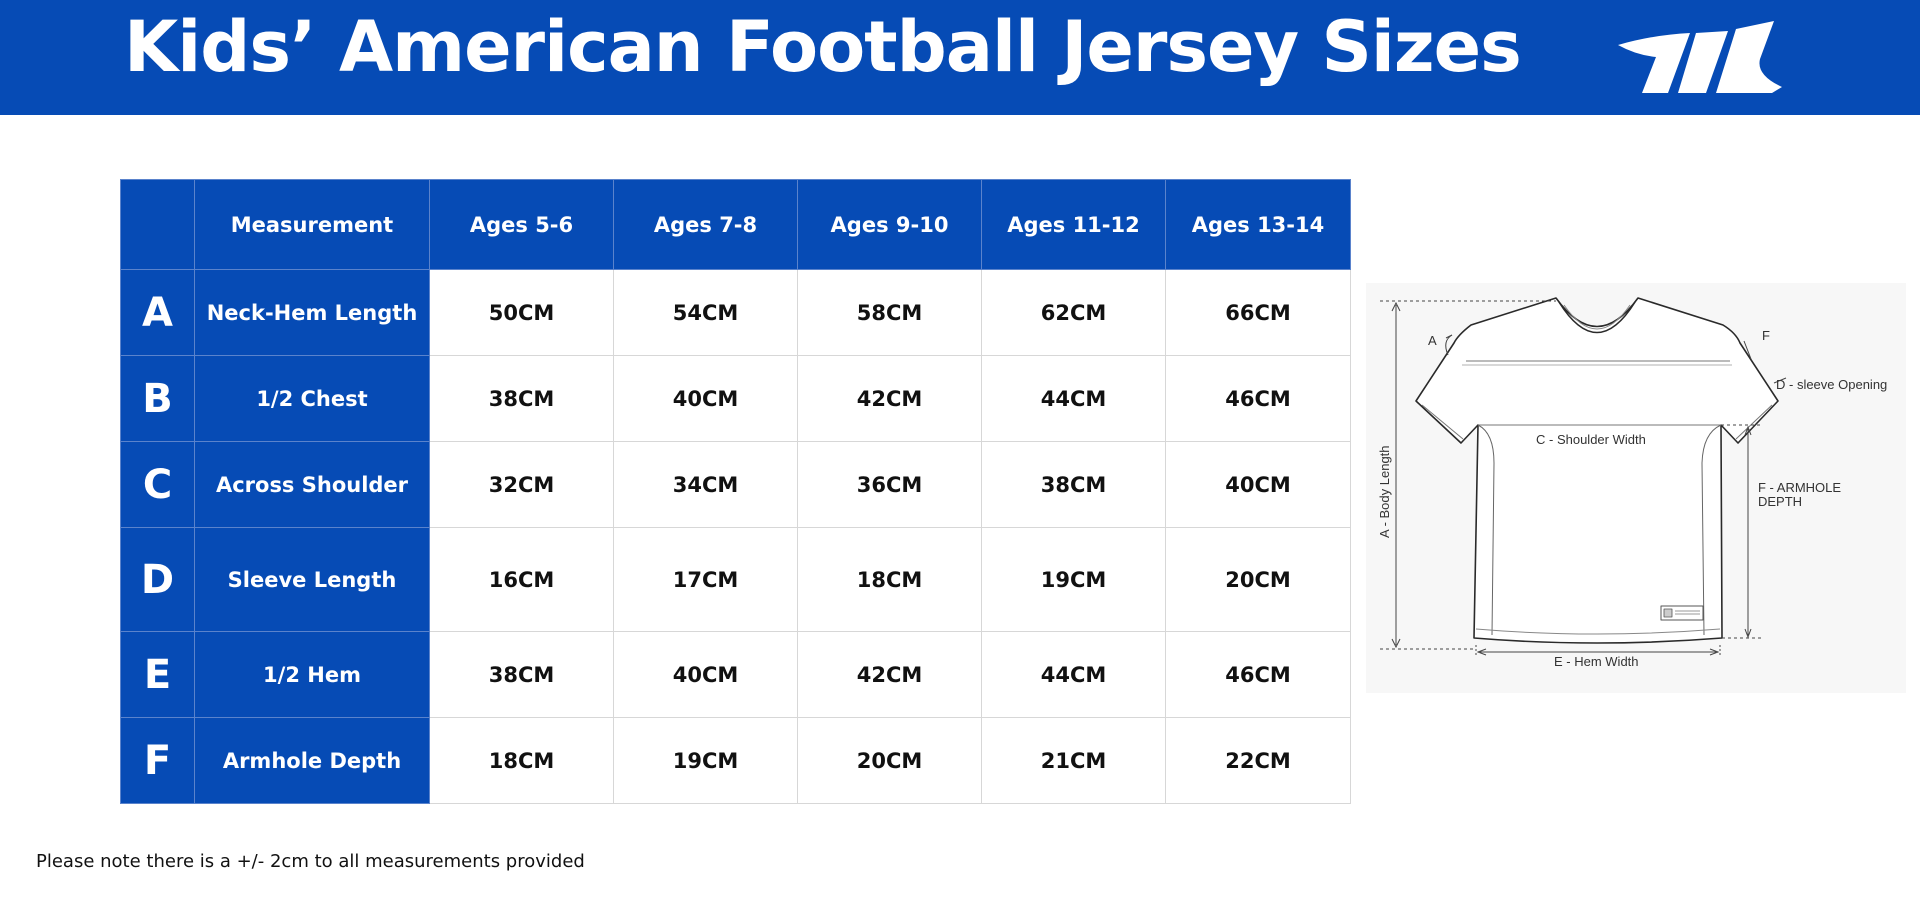  What do you see at coordinates (312, 312) in the screenshot?
I see `row-measurement: Neck-Hem Length` at bounding box center [312, 312].